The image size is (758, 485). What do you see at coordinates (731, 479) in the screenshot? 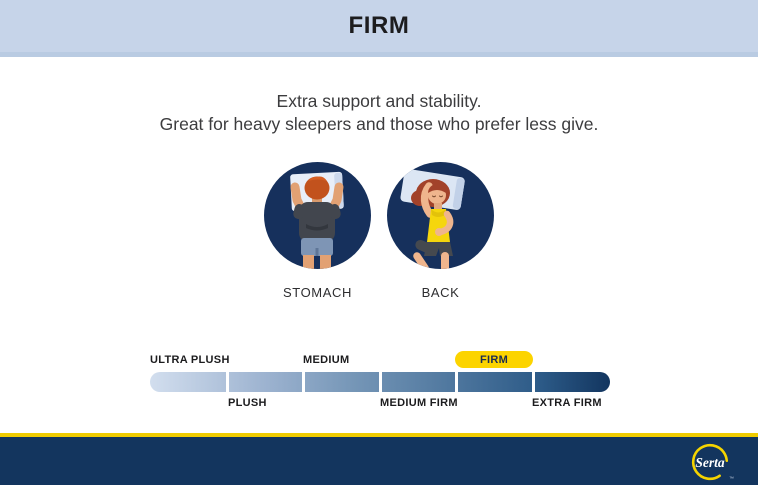
I see `trademark-symbol: ™` at bounding box center [731, 479].